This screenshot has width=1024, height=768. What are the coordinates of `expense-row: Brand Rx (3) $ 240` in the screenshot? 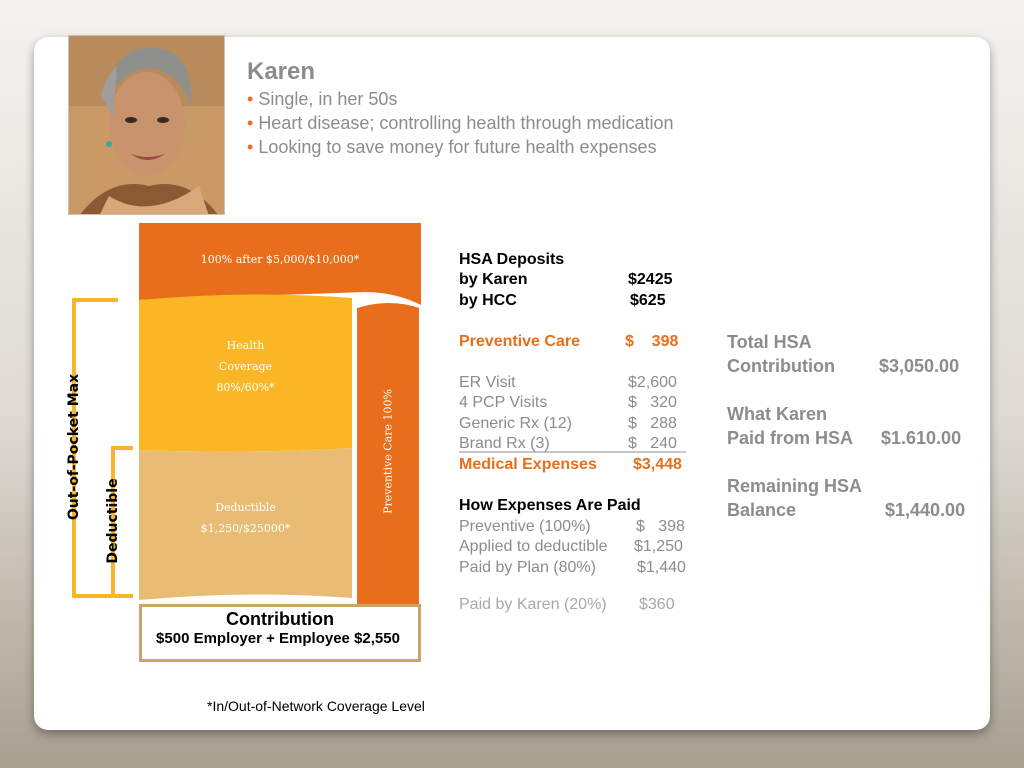 It's located at (574, 444).